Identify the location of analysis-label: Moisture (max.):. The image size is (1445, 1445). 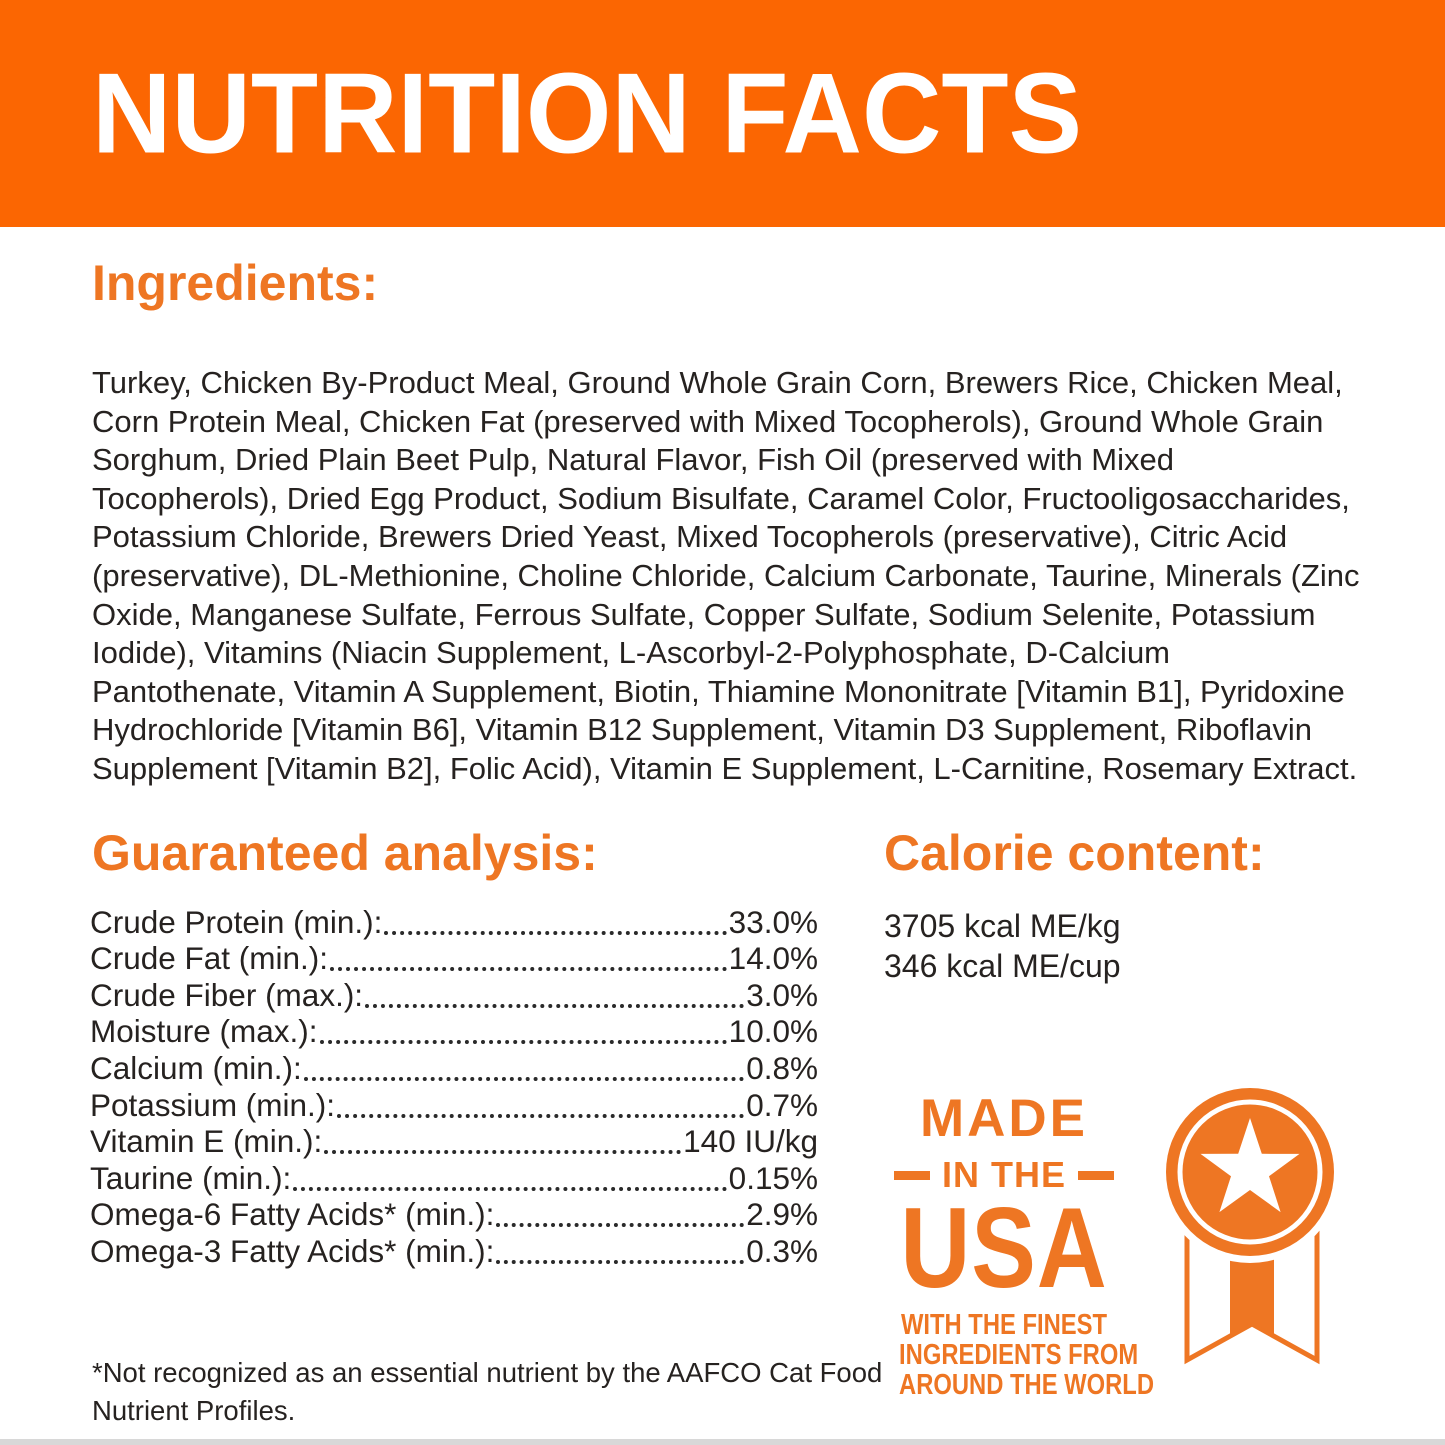
(204, 1031).